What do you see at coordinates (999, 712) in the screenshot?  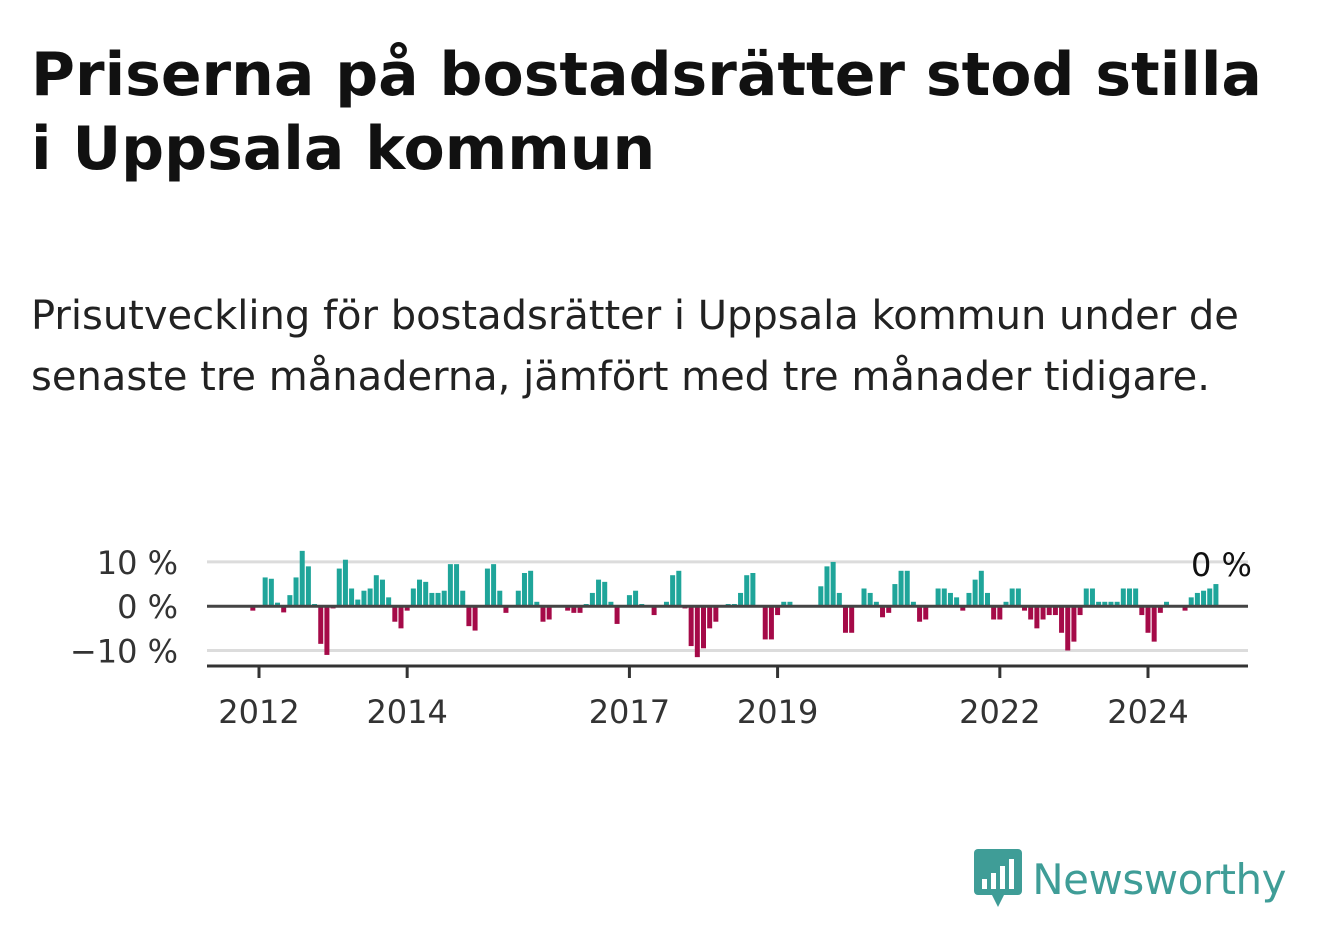 I see `x-tick-label: 2022` at bounding box center [999, 712].